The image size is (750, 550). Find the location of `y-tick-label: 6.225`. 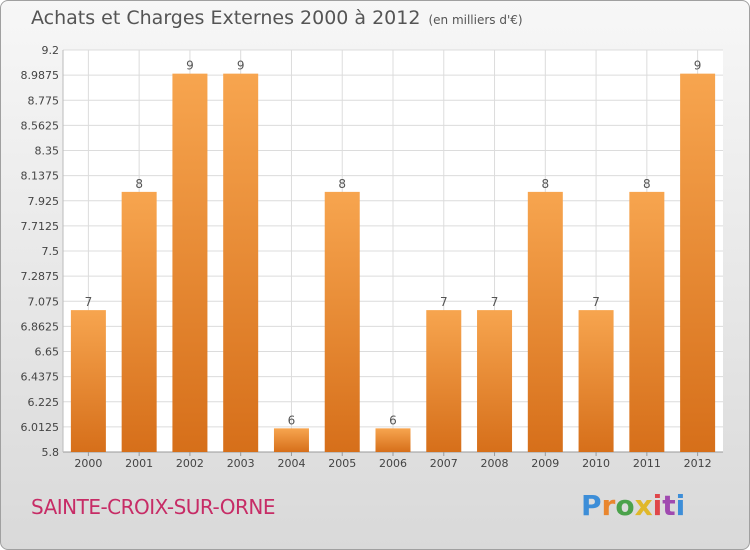

y-tick-label: 6.225 is located at coordinates (44, 402).